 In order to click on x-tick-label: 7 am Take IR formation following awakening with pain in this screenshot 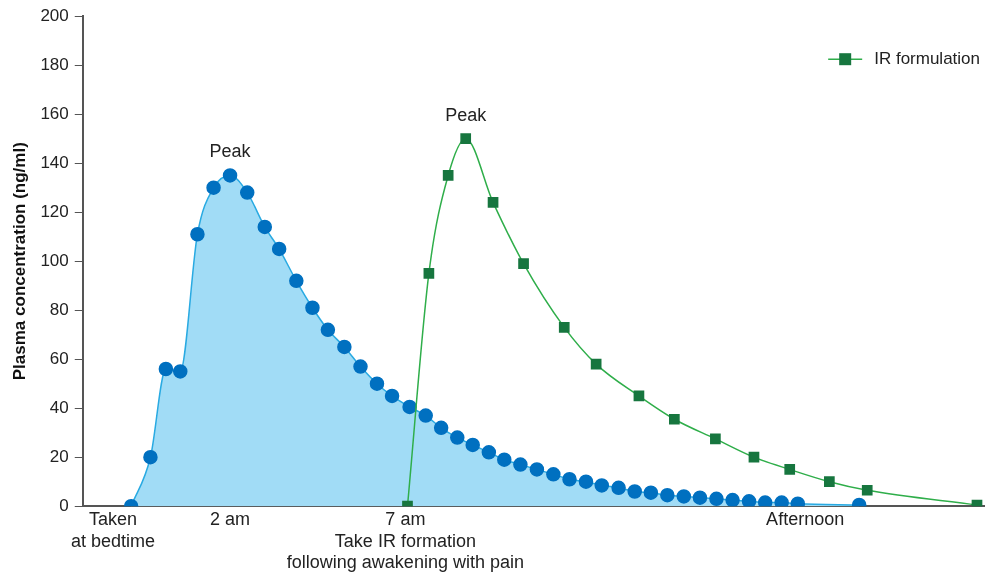, I will do `click(405, 540)`.